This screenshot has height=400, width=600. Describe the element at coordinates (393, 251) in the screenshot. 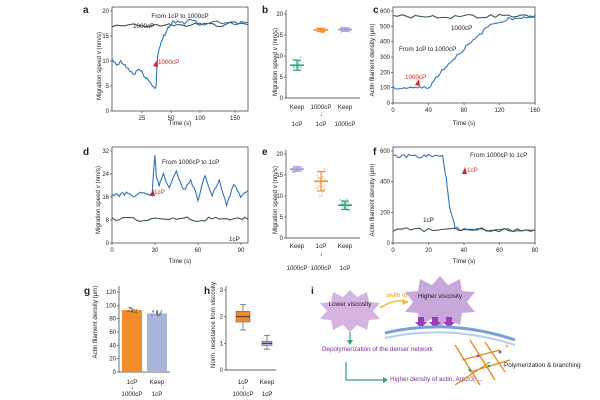

I see `f-xtick-label-0: 0` at that location.